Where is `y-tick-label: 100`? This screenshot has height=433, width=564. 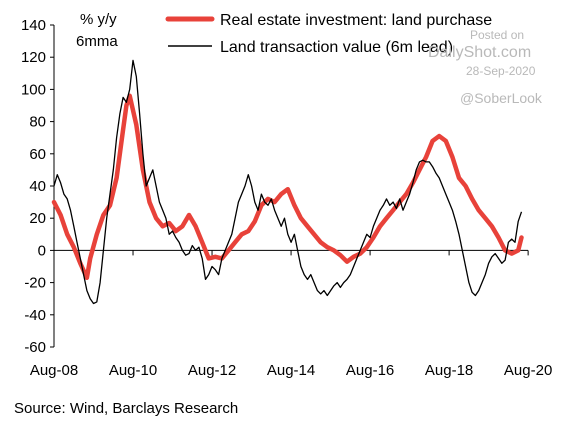 y-tick-label: 100 is located at coordinates (33, 89).